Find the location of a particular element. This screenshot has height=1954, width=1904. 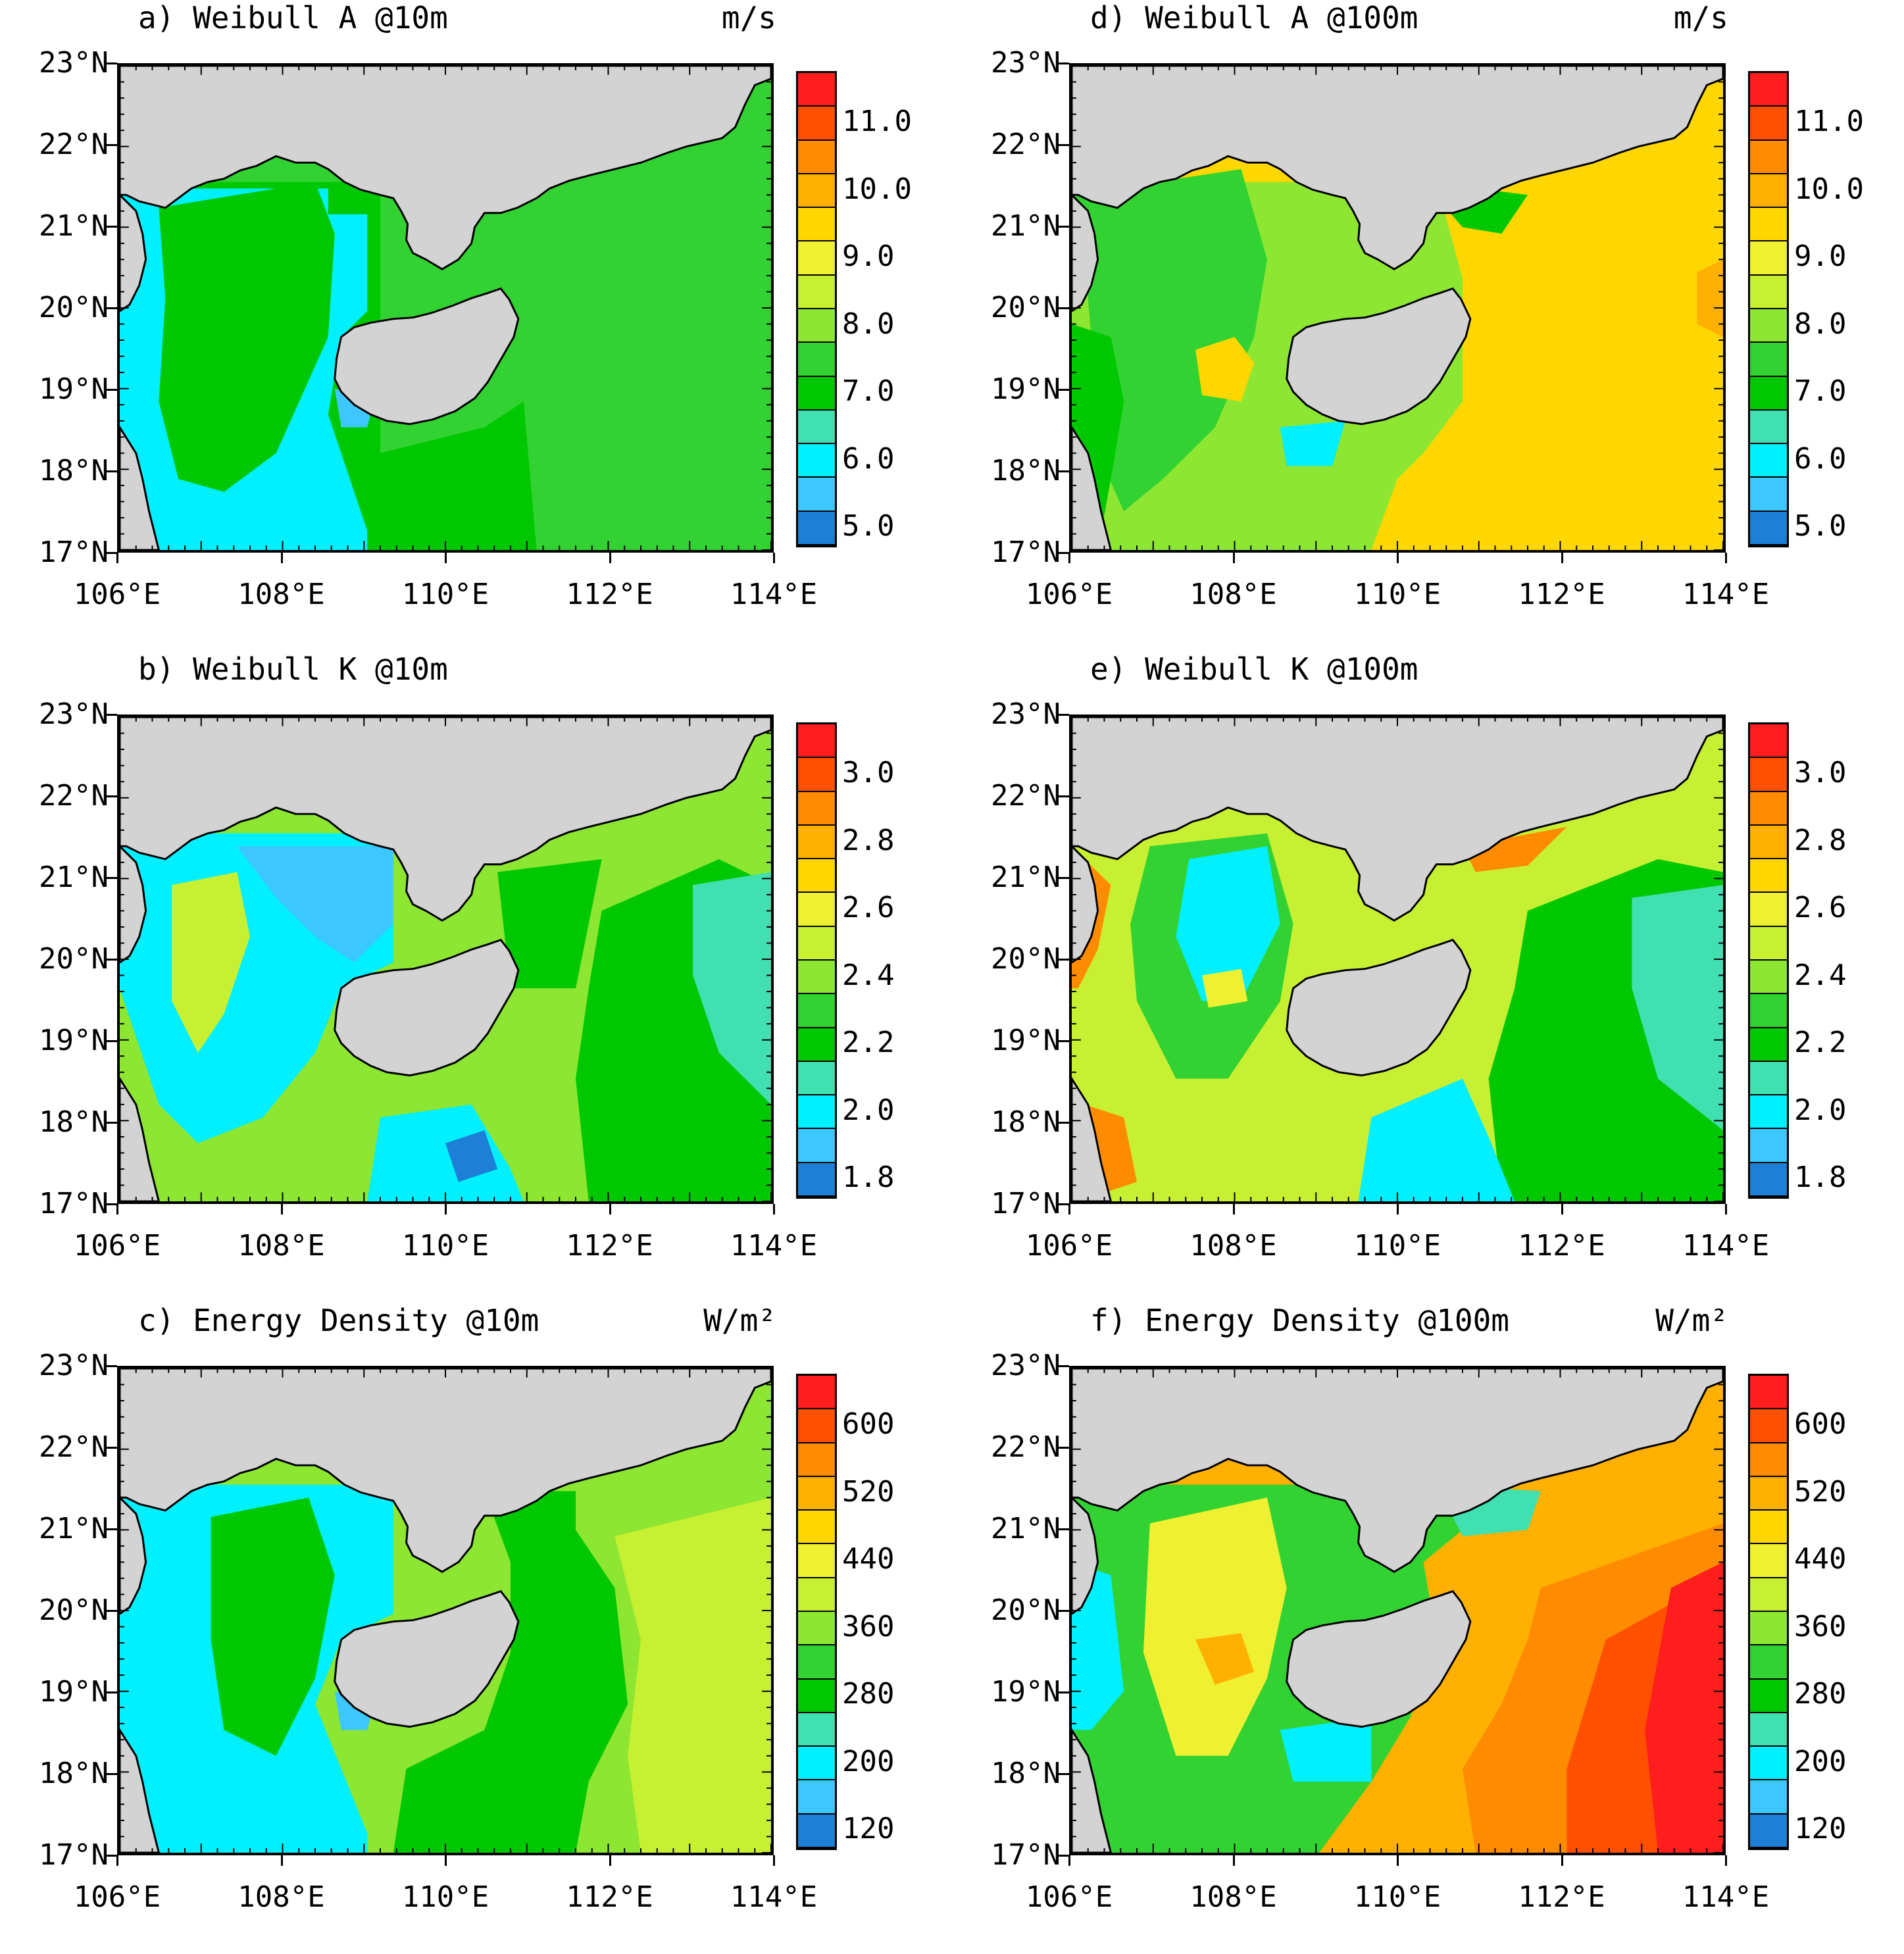

colorbar-tick-label: 10.0 is located at coordinates (1829, 189).